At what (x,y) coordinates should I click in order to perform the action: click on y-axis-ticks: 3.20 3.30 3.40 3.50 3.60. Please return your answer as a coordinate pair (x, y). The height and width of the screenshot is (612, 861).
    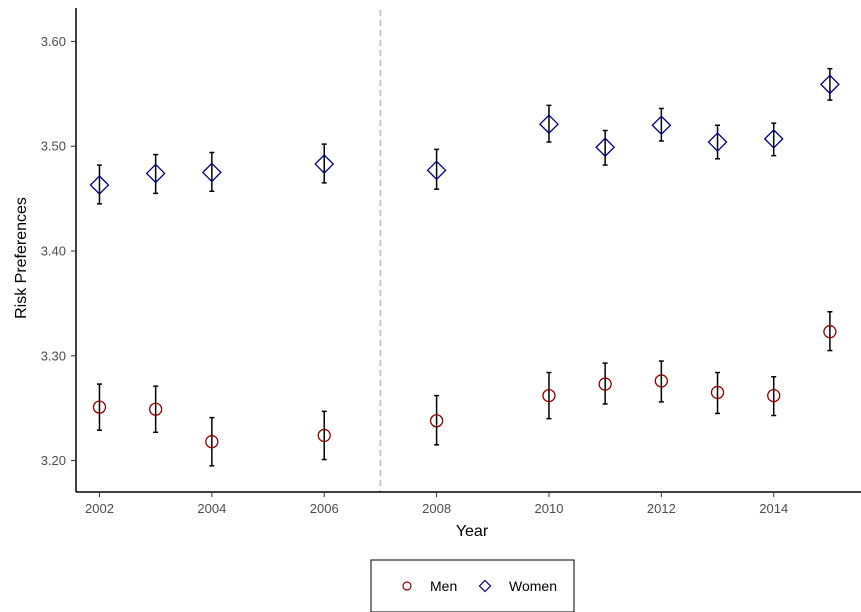
    Looking at the image, I should click on (58, 251).